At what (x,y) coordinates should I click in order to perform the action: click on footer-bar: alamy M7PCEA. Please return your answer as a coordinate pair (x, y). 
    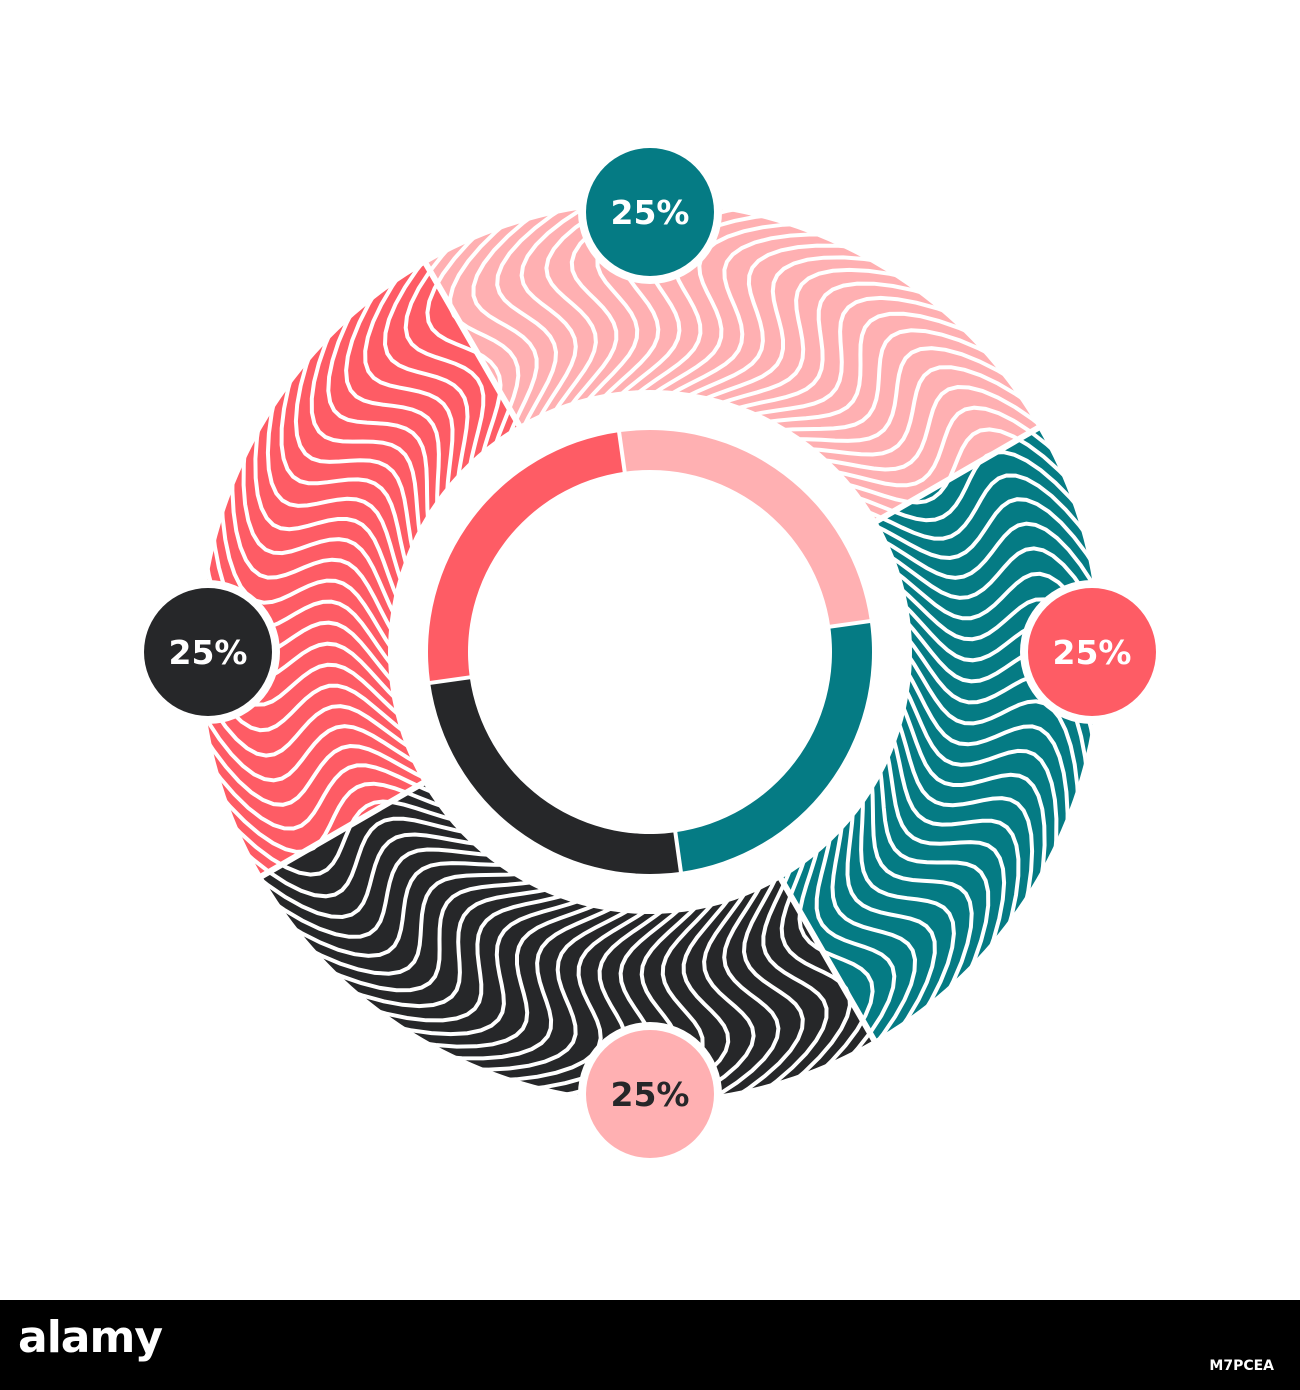
    Looking at the image, I should click on (650, 1345).